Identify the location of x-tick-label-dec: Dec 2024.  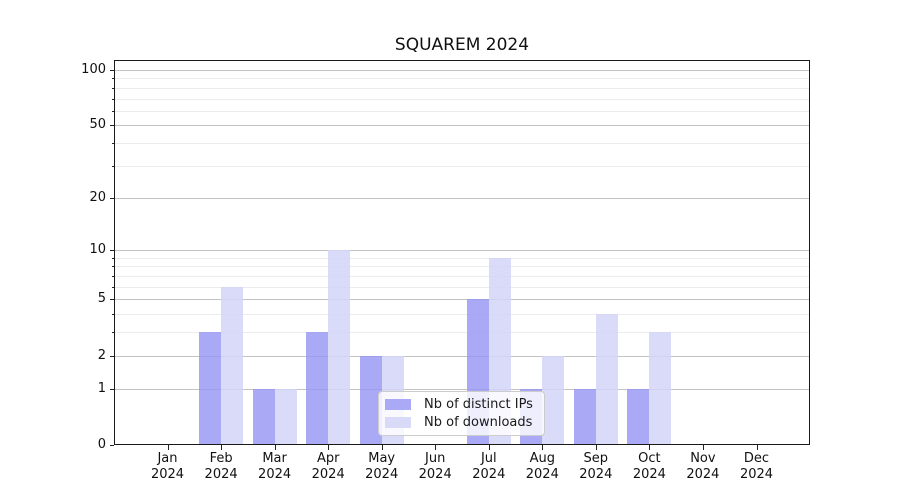
(757, 466).